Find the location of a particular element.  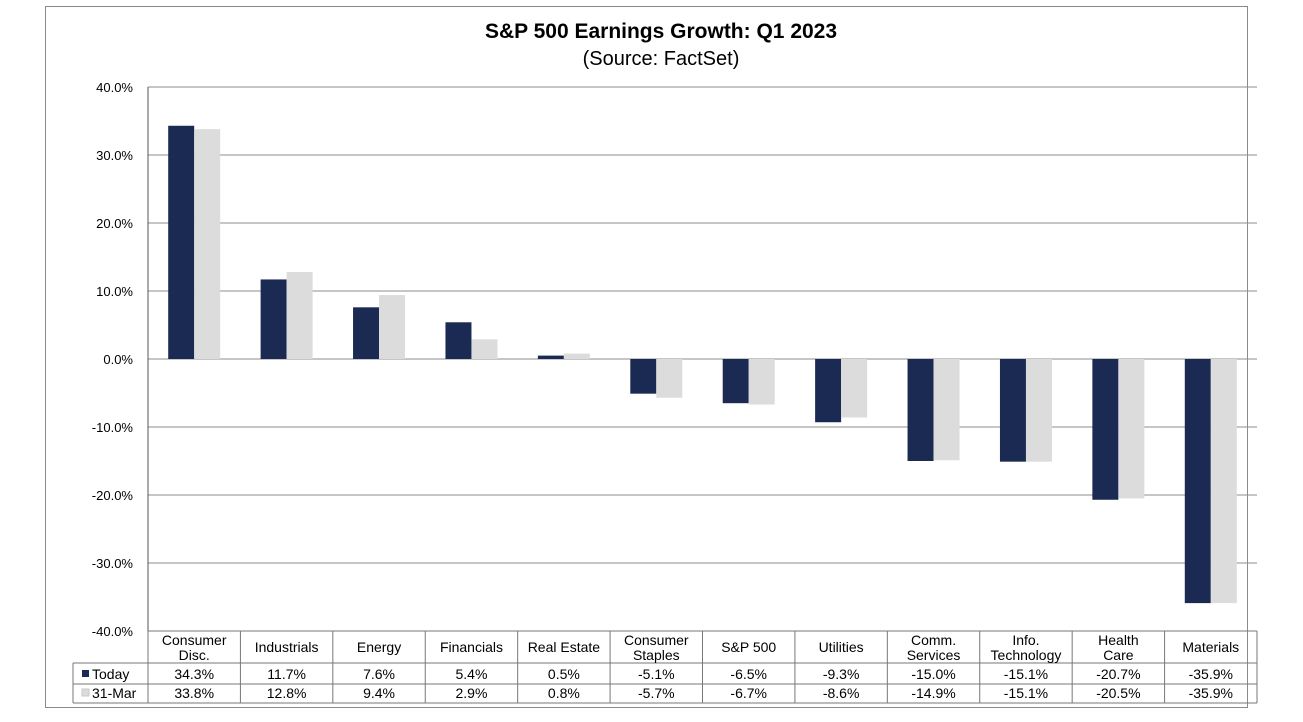

legend-key-today is located at coordinates (85, 673).